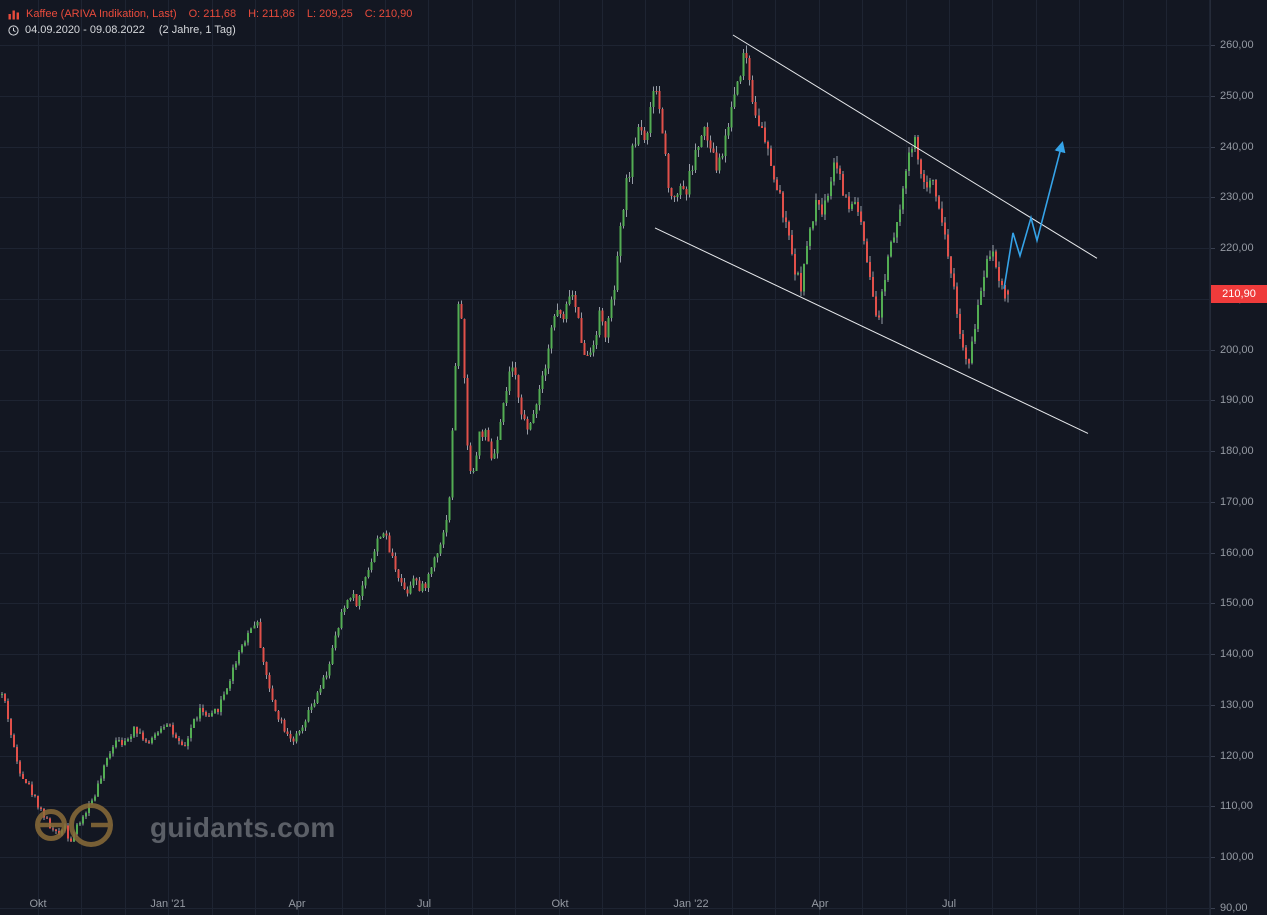 The width and height of the screenshot is (1267, 915). I want to click on instrument-icon, so click(14, 14).